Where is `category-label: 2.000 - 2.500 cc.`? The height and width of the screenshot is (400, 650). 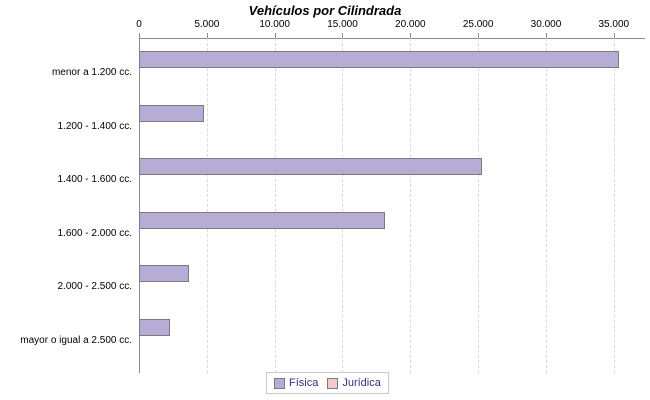 category-label: 2.000 - 2.500 cc. is located at coordinates (95, 286).